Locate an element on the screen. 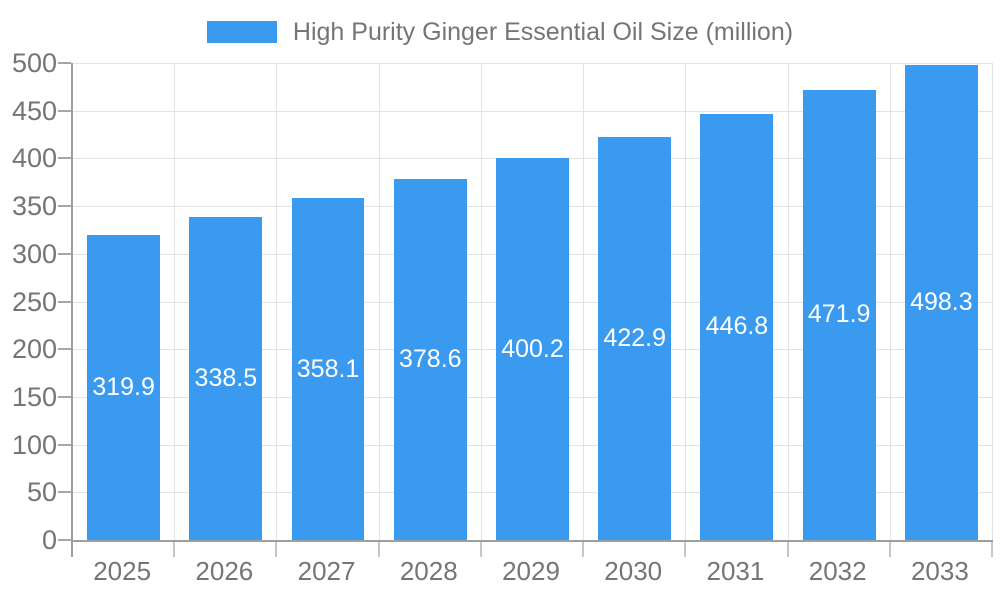  y-tick-label: 50 is located at coordinates (41, 492).